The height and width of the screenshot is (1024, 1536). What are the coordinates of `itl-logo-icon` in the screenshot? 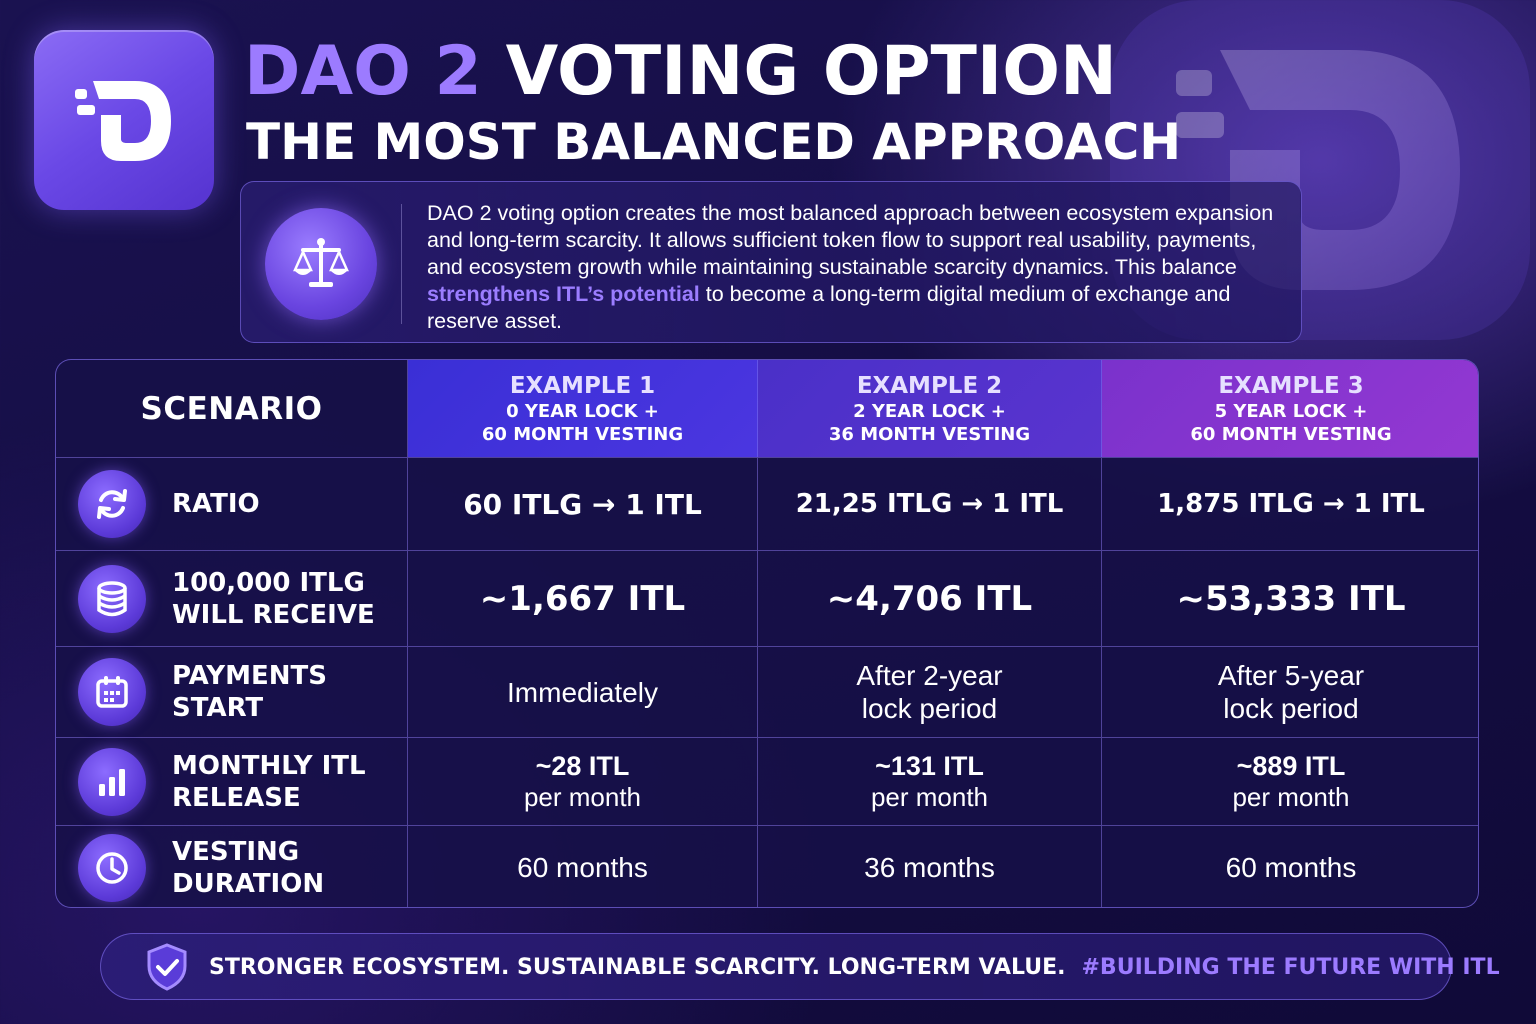 It's located at (123, 121).